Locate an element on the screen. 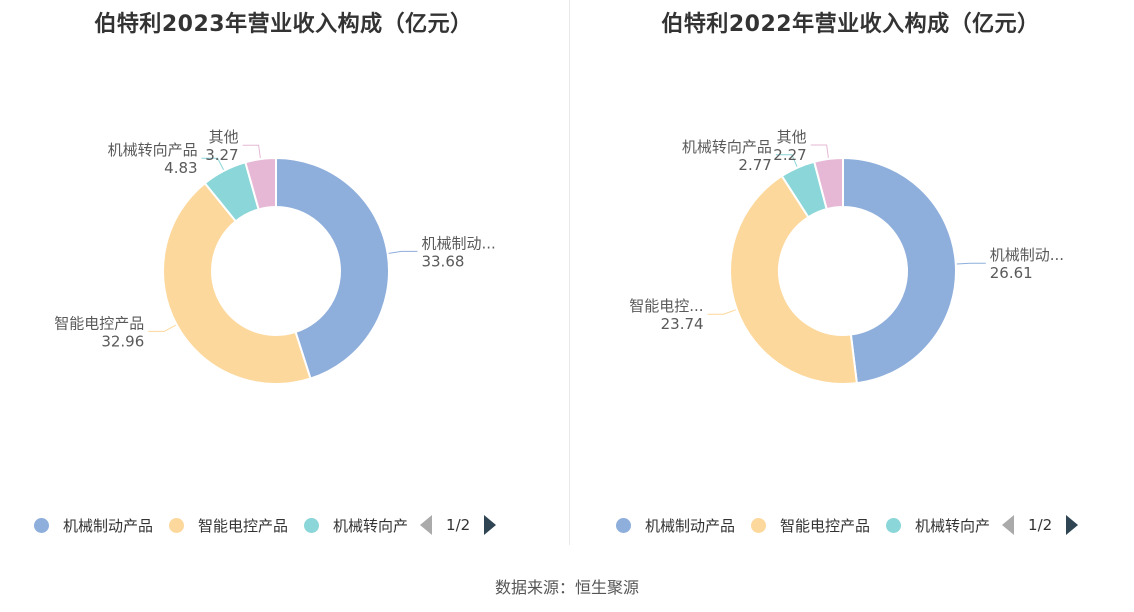  chart-title: 伯特利2023年营业收入构成（亿元） is located at coordinates (283, 24).